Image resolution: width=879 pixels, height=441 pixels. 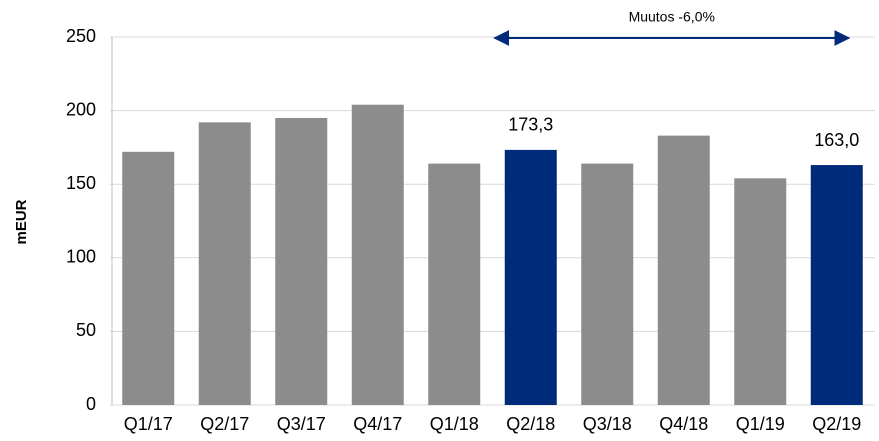 I want to click on x-tick-label: Q3/18, so click(x=607, y=424).